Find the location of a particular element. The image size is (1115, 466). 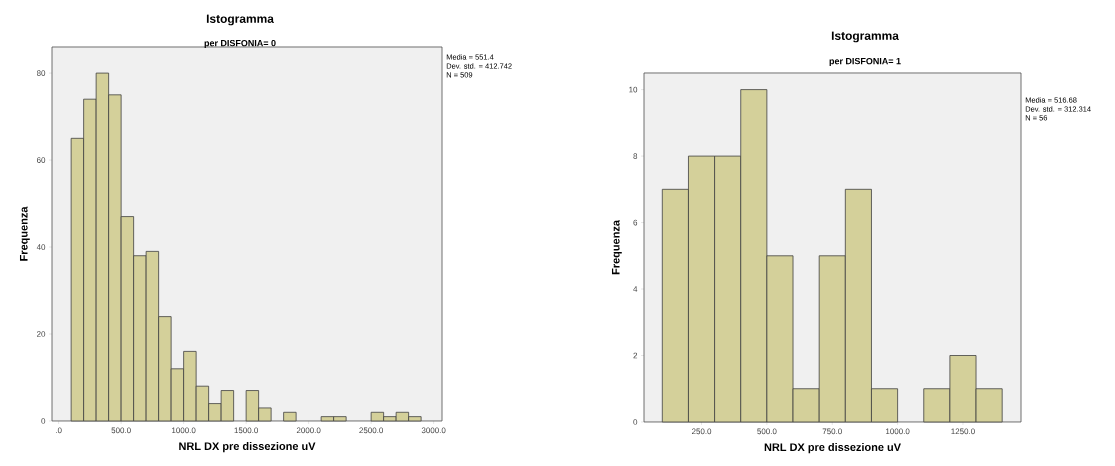

chart-subtitle: per DISFONIA= 0 is located at coordinates (240, 44).